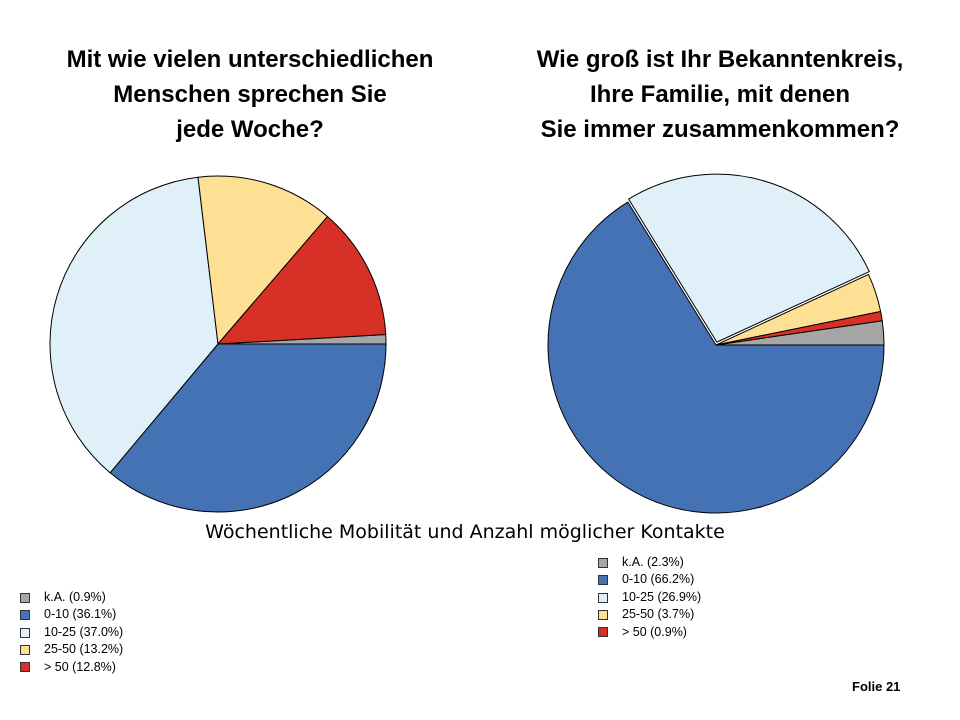 The width and height of the screenshot is (960, 720). What do you see at coordinates (250, 129) in the screenshot?
I see `title-line: jede Woche?` at bounding box center [250, 129].